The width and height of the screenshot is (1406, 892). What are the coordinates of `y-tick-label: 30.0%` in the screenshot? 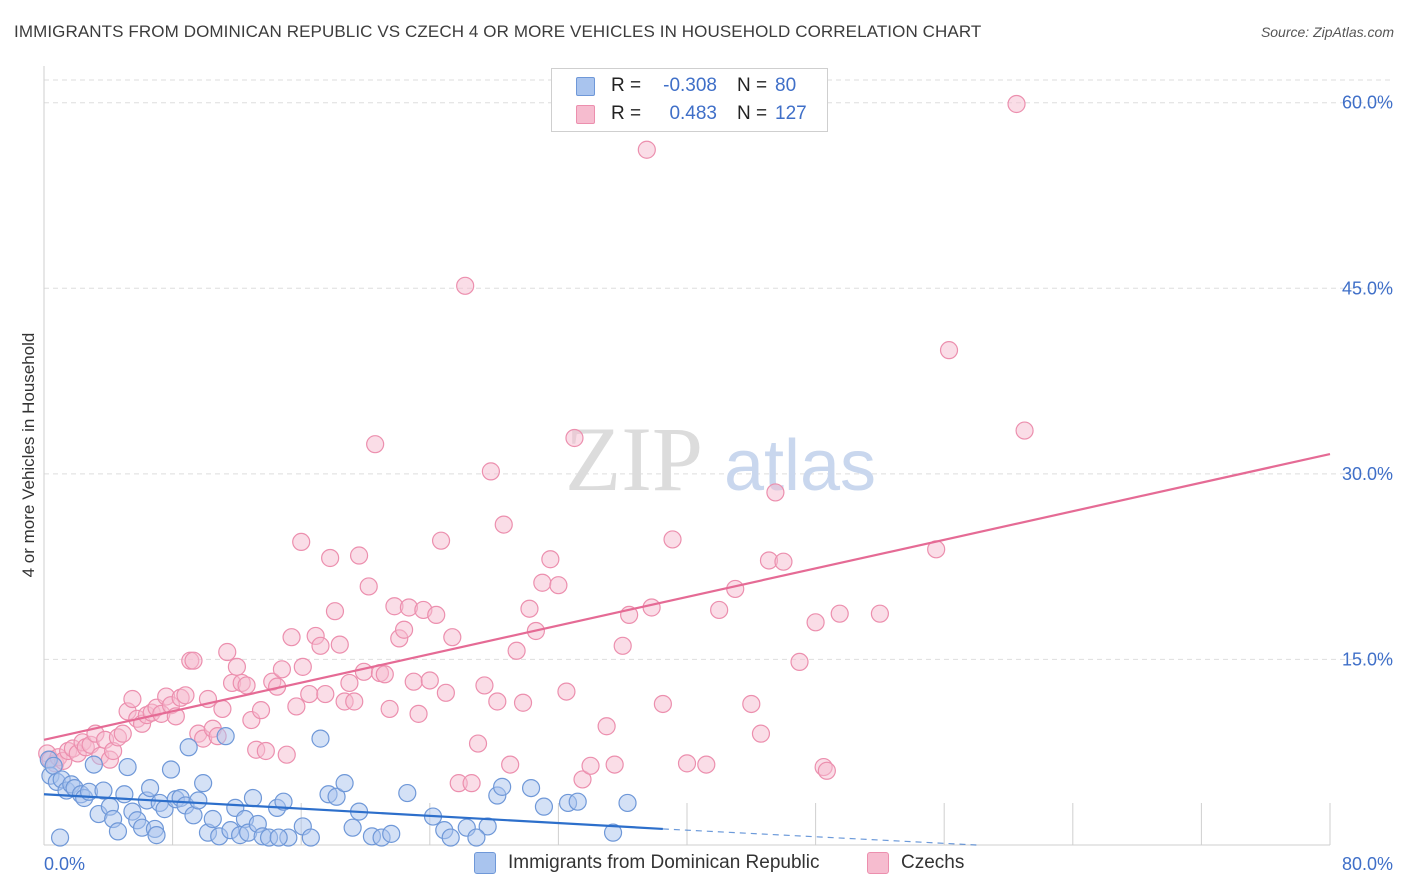 It's located at (1367, 474).